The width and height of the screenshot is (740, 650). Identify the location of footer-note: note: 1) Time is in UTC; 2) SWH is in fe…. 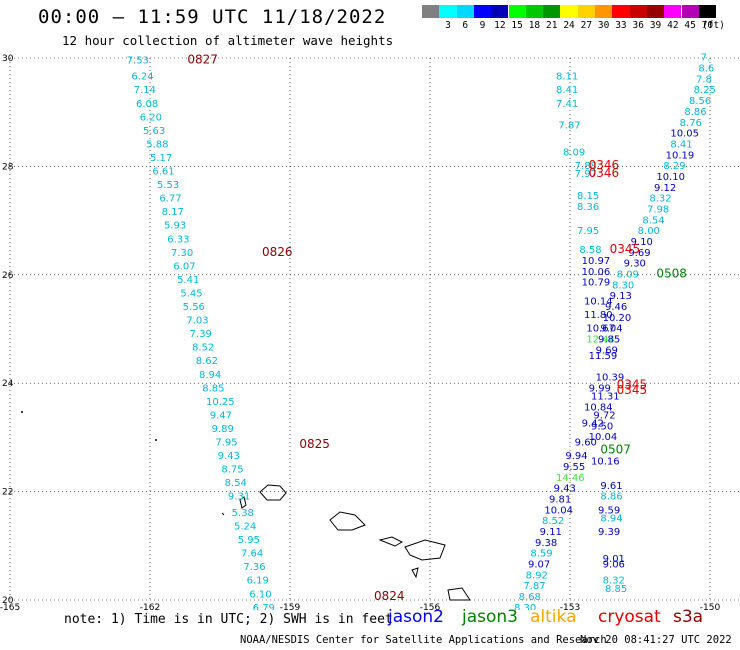
(228, 619).